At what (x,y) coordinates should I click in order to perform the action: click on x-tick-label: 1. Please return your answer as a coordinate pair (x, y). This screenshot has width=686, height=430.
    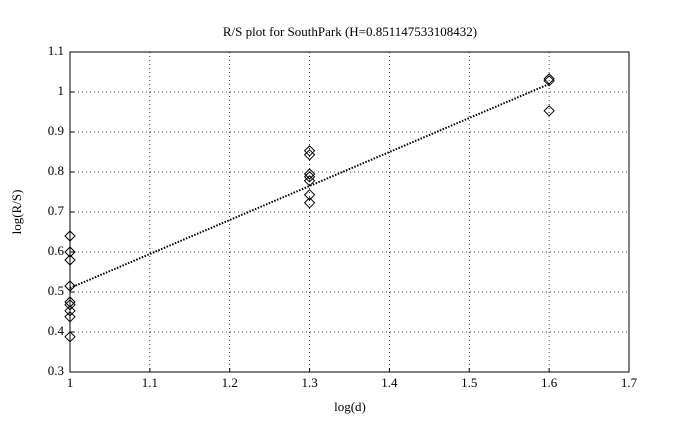
    Looking at the image, I should click on (70, 382).